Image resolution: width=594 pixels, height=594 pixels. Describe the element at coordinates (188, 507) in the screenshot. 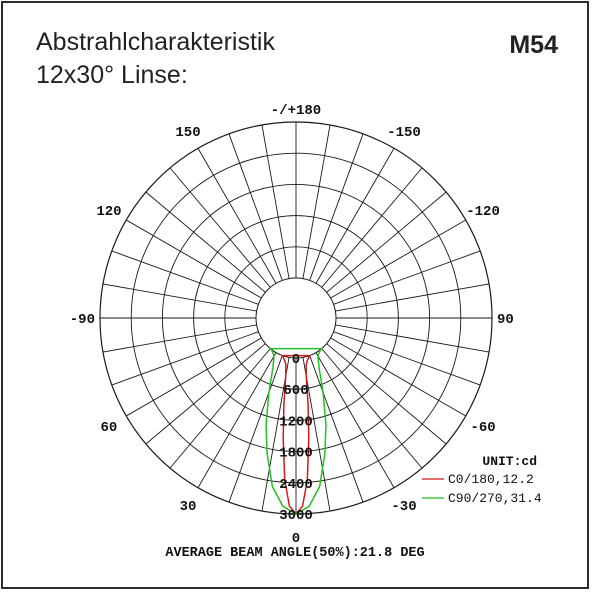

I see `angle-label: 30` at that location.